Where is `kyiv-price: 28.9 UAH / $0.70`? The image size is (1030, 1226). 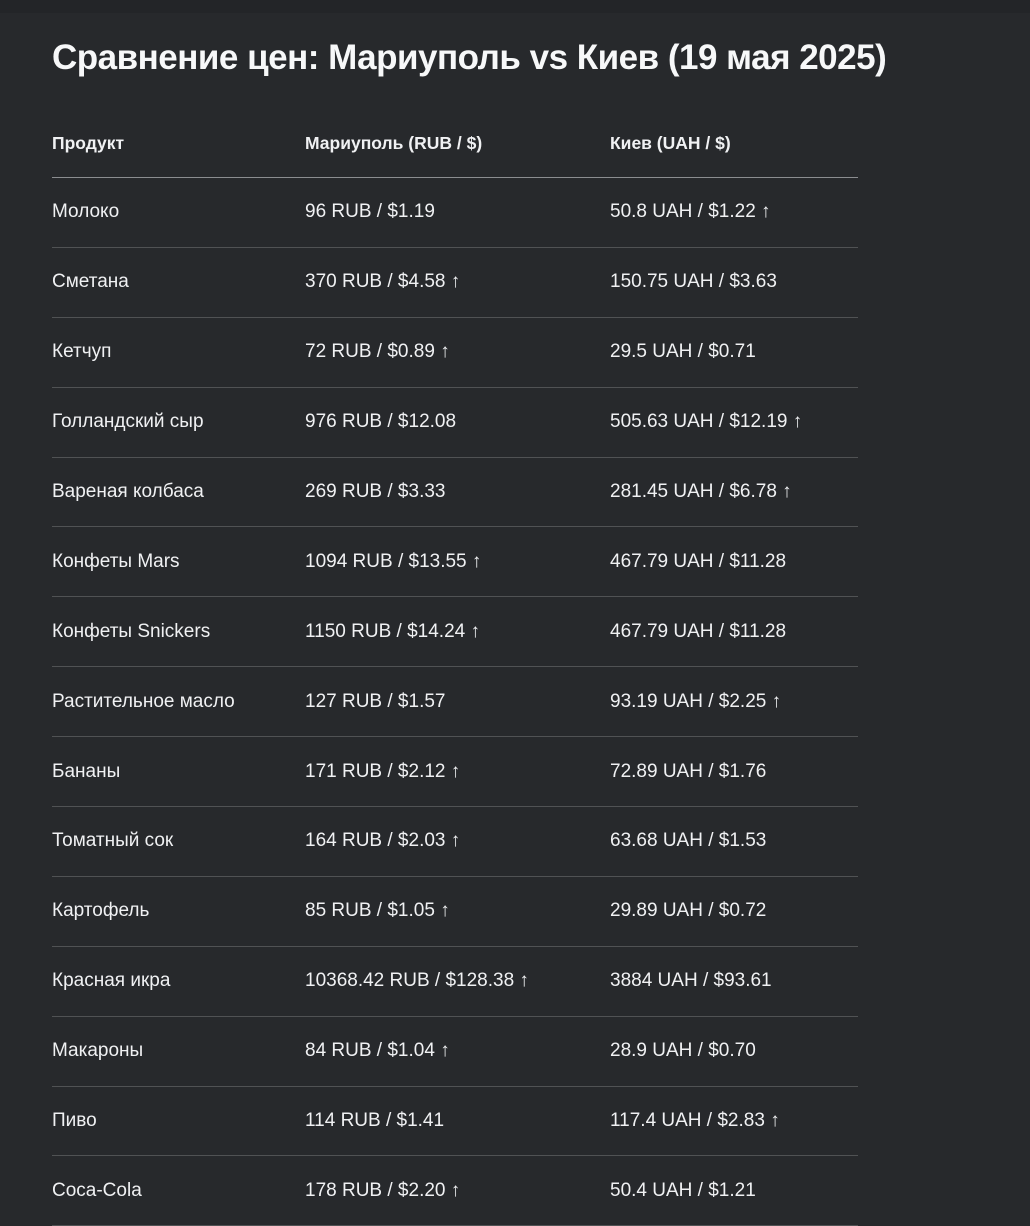 kyiv-price: 28.9 UAH / $0.70 is located at coordinates (683, 1051).